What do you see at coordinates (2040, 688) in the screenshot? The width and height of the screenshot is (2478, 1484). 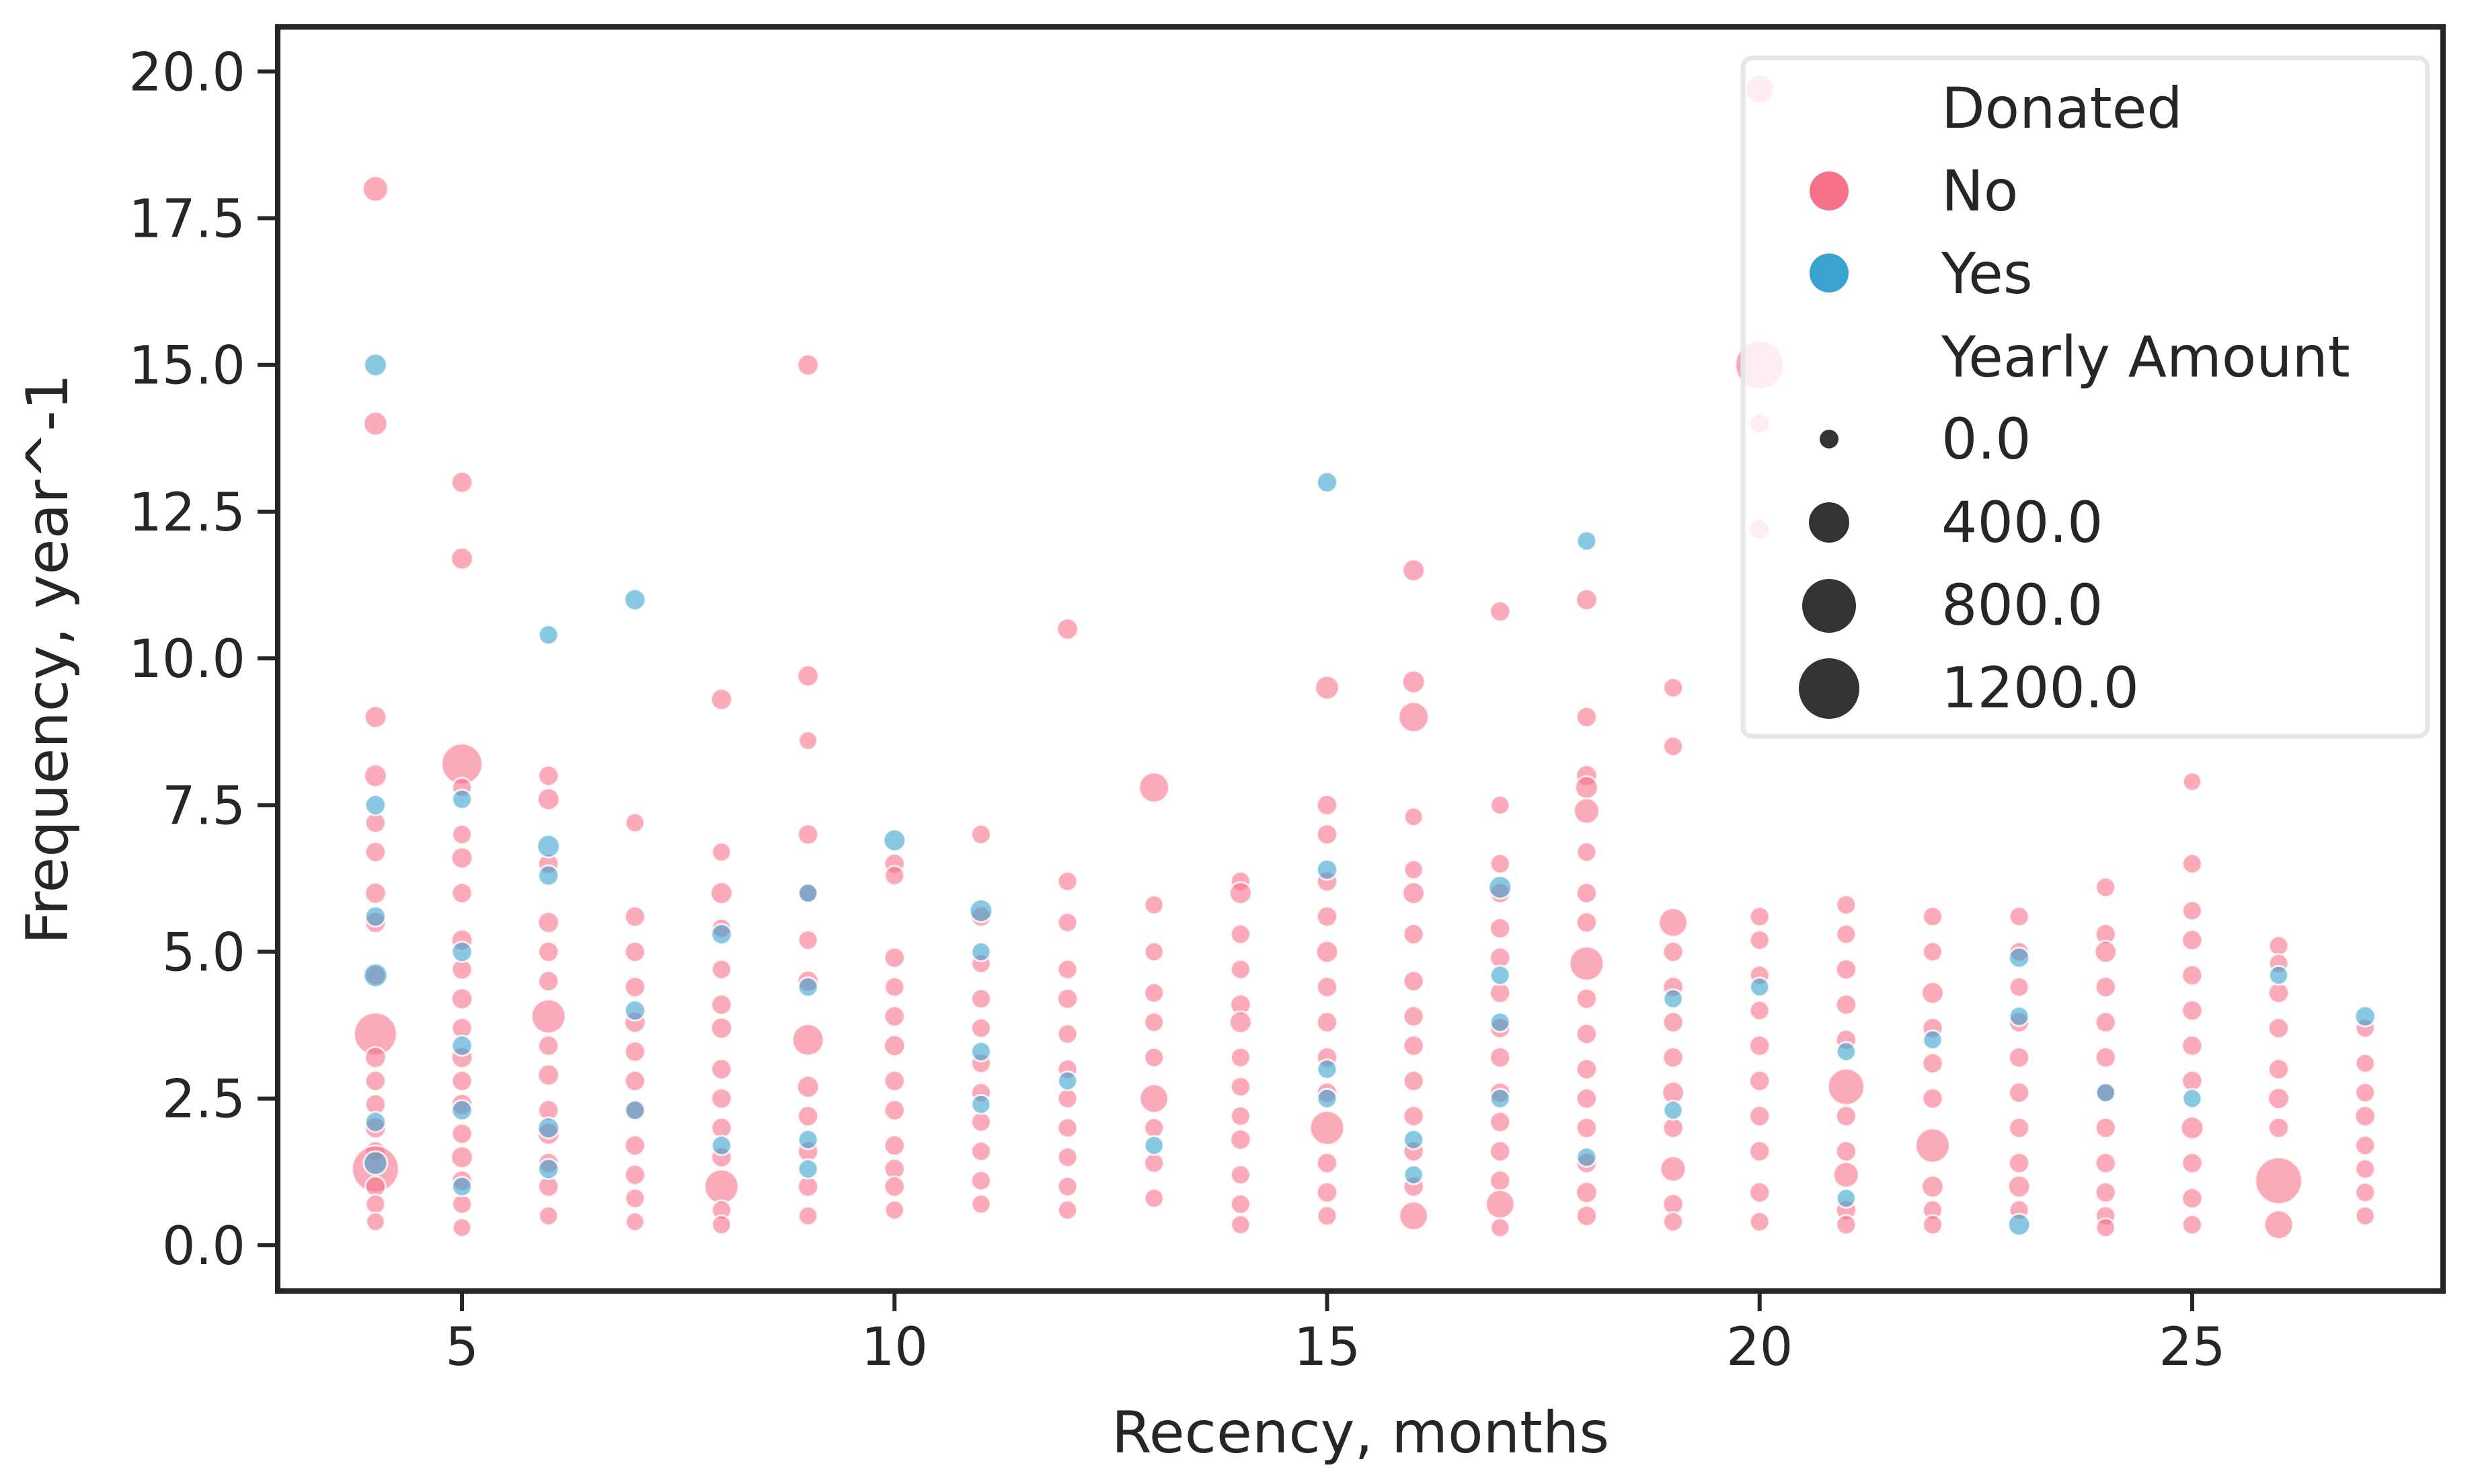 I see `legend-size-label-1200: 1200.0` at bounding box center [2040, 688].